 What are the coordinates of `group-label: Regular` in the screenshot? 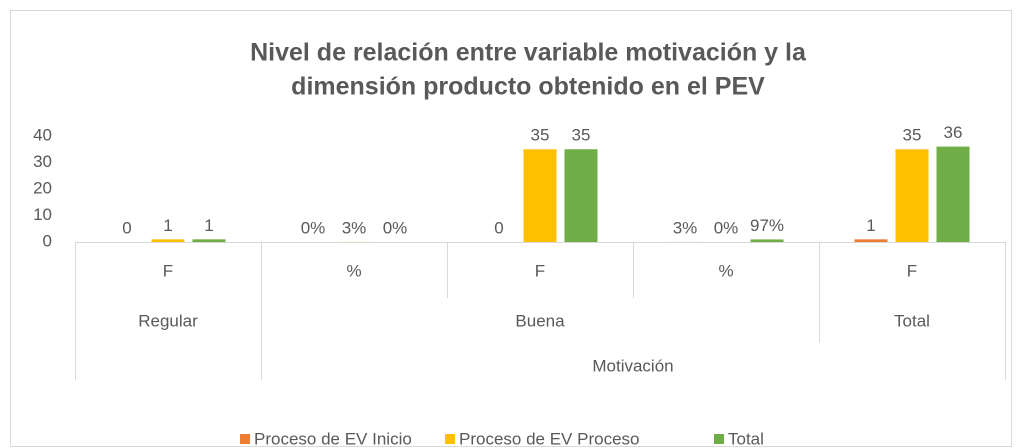 It's located at (168, 320).